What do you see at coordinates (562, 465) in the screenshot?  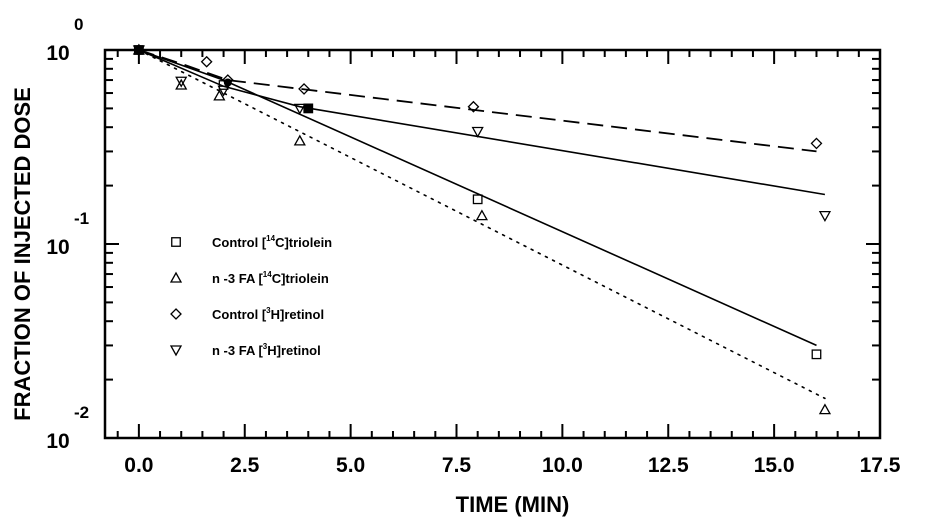 I see `x-tick-label: 10.0` at bounding box center [562, 465].